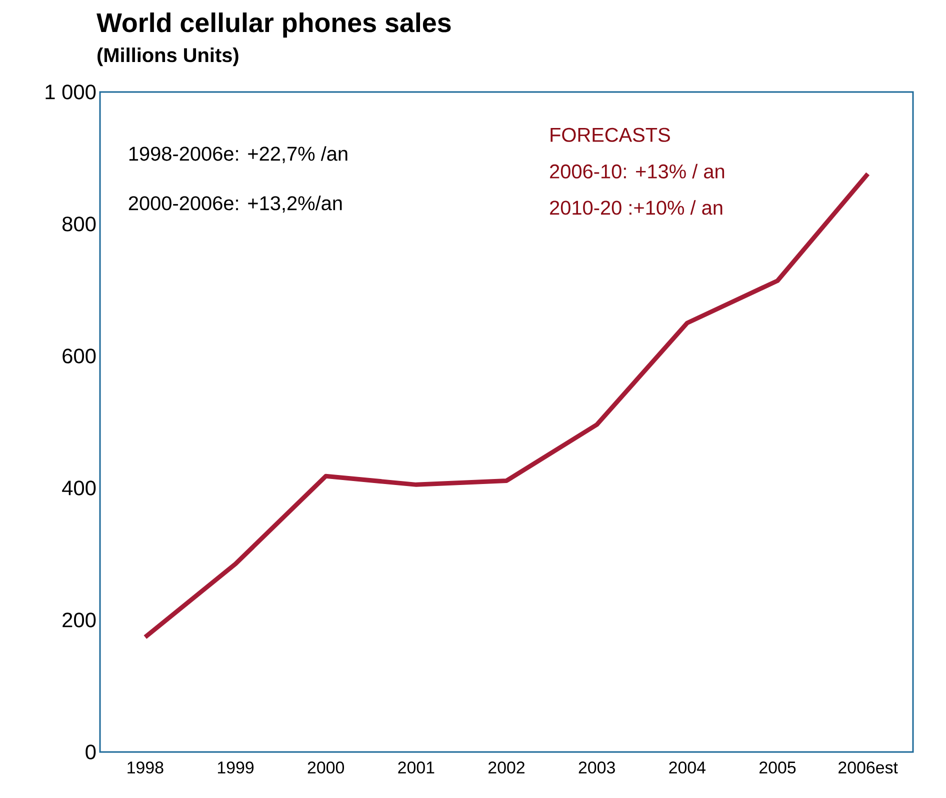 The image size is (946, 798). I want to click on x-tick-label: 2000, so click(326, 768).